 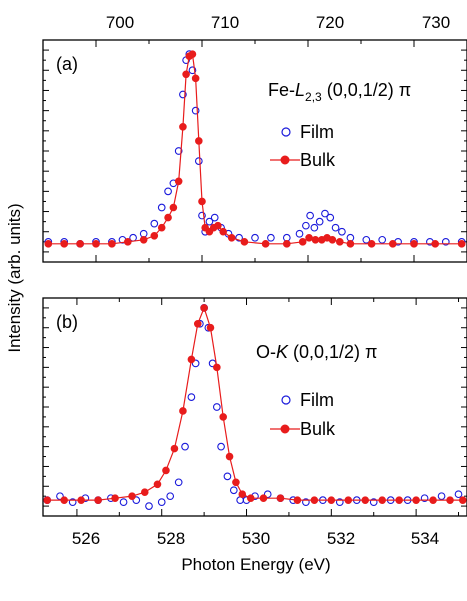 What do you see at coordinates (67, 64) in the screenshot?
I see `panel-a-label: (a)` at bounding box center [67, 64].